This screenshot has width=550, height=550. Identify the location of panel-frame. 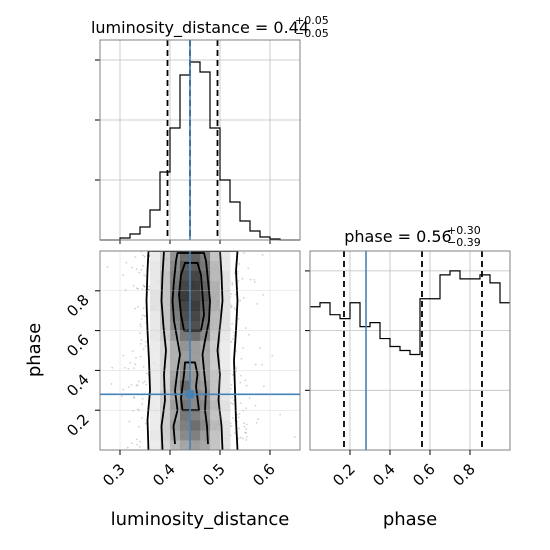
(200, 350).